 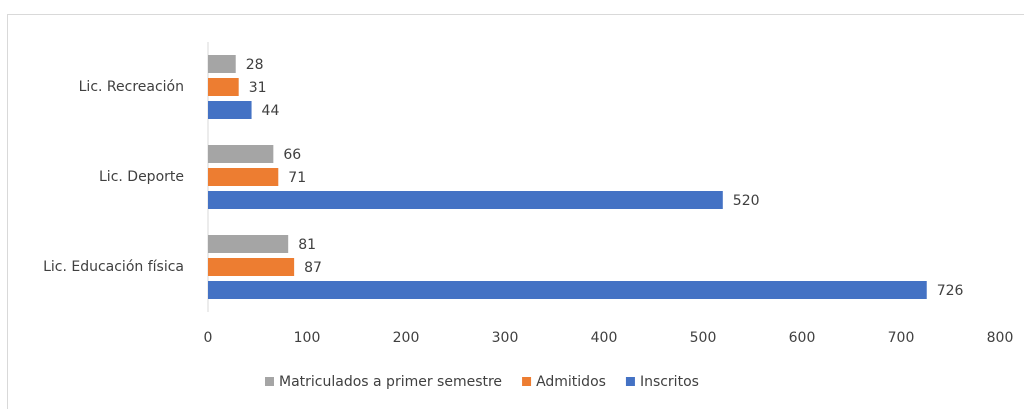 I want to click on data-label: 81, so click(x=307, y=245).